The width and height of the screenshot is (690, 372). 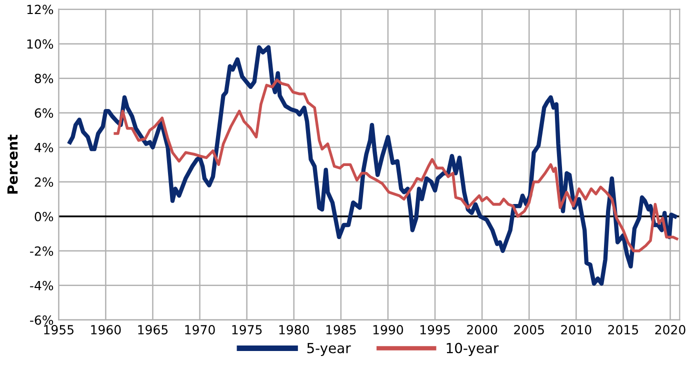 I want to click on x-tick-label: 1960, so click(x=106, y=329).